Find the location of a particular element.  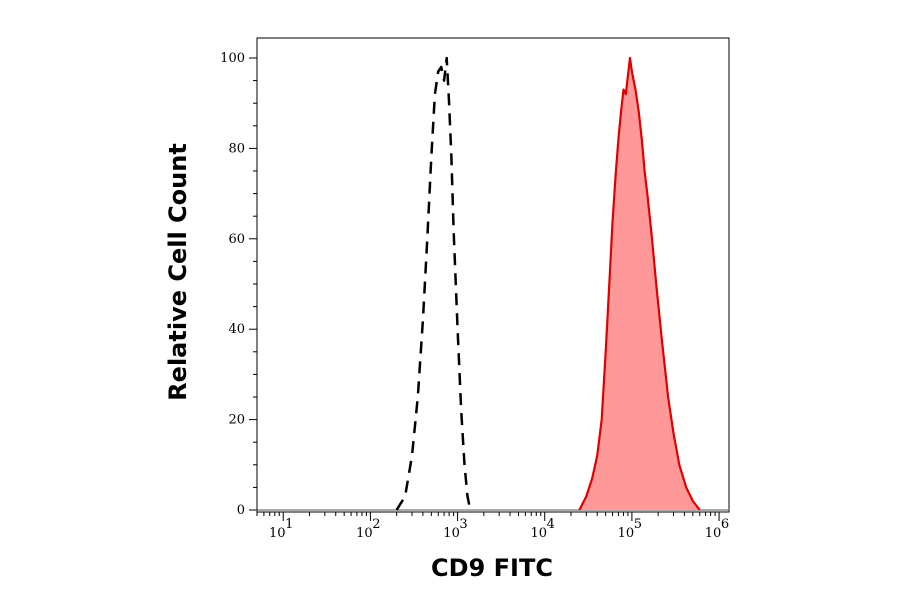

y-tick-label: 20 is located at coordinates (236, 420).